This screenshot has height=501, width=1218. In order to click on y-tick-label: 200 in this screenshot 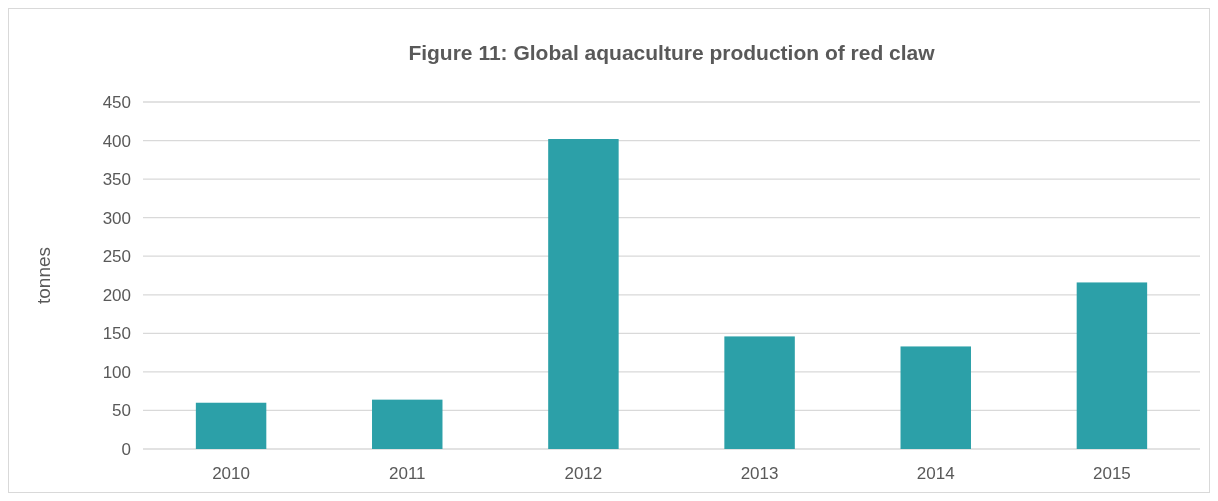, I will do `click(116, 295)`.